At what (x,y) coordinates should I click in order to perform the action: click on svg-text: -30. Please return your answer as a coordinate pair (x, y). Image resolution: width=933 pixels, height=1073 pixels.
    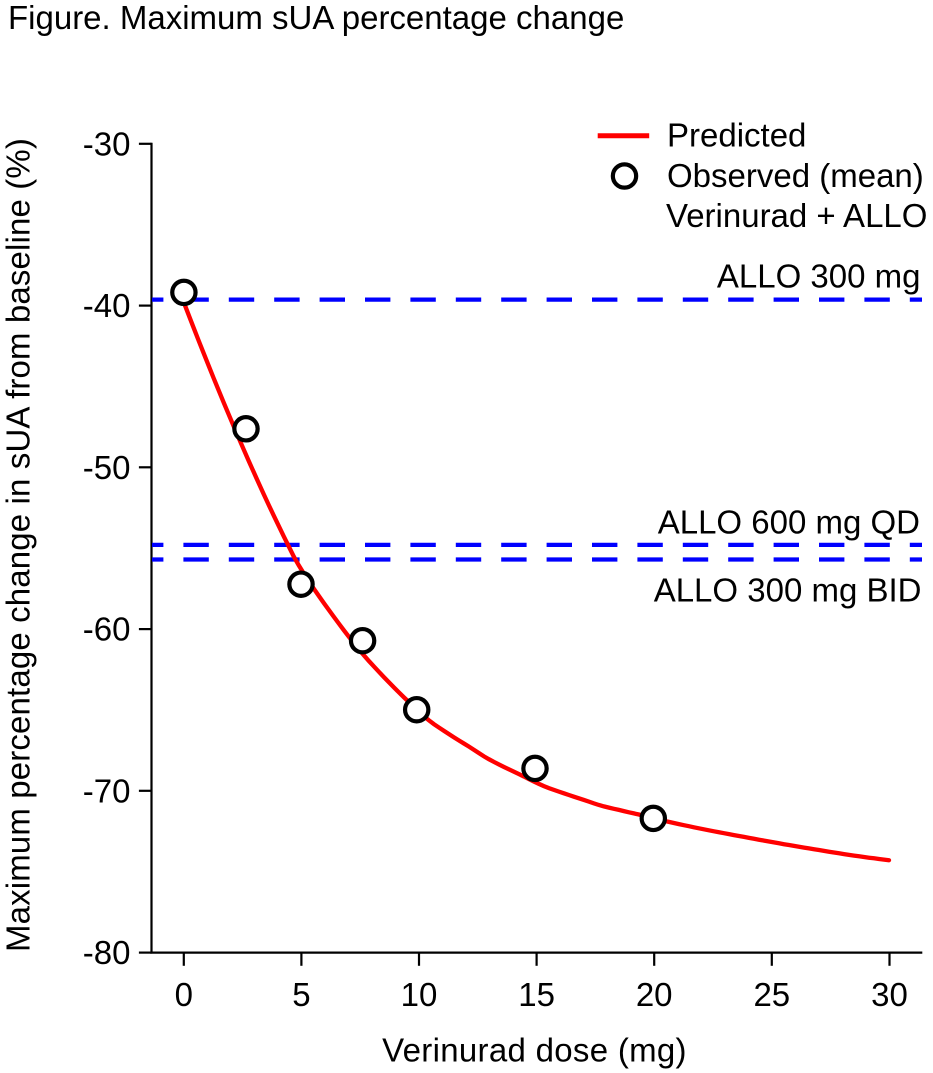
    Looking at the image, I should click on (107, 143).